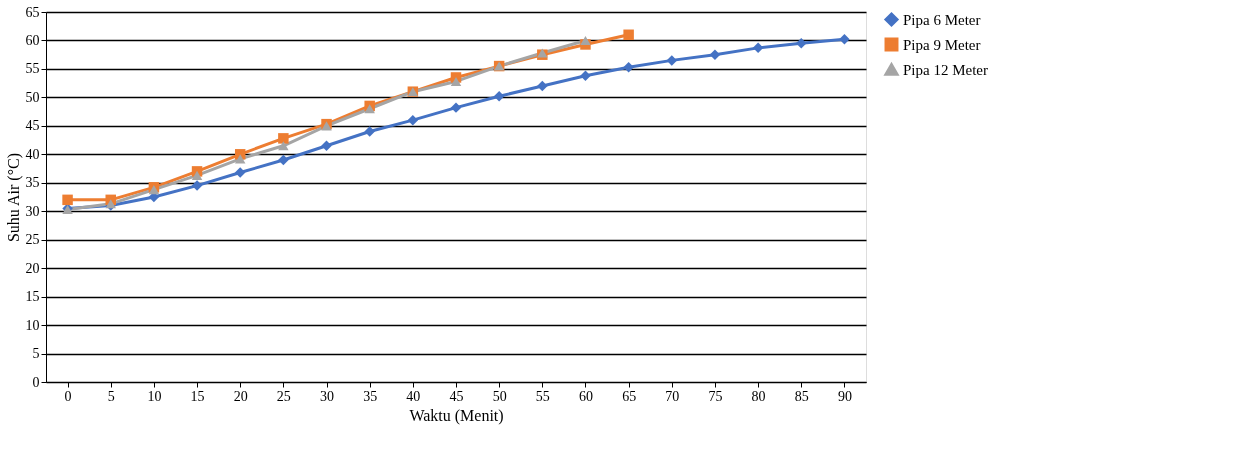 The image size is (1247, 468). I want to click on x-tick-label: 30, so click(327, 396).